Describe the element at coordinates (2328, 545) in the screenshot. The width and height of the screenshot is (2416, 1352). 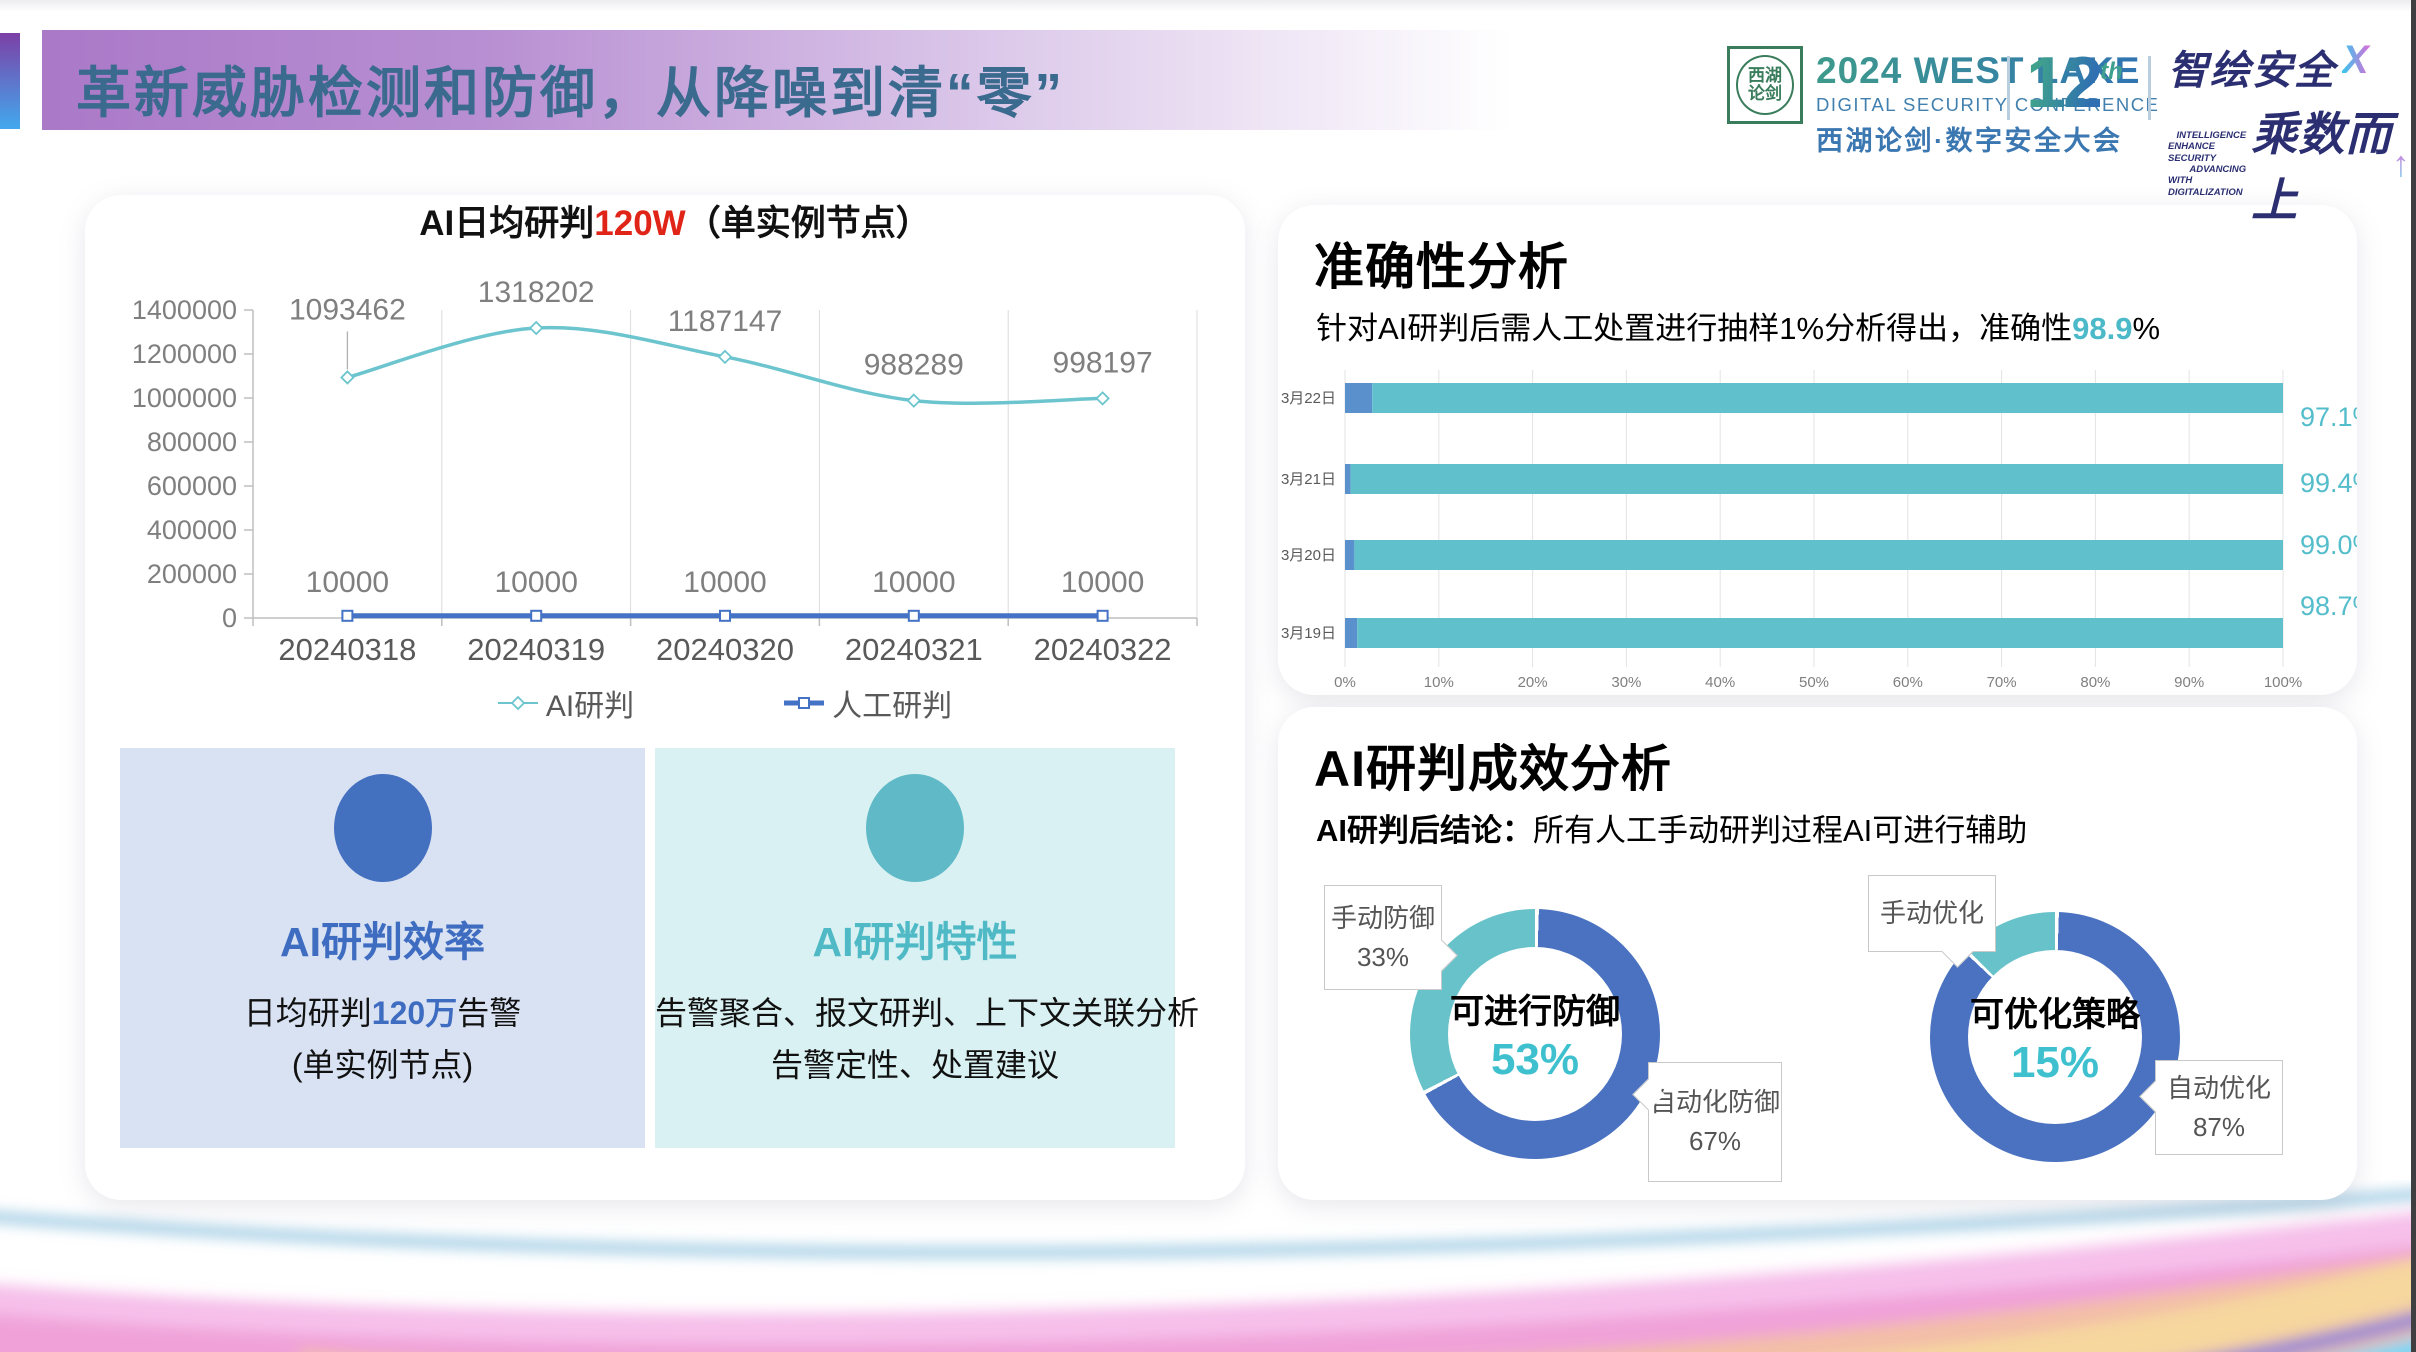
I see `value-label: 99.0%` at that location.